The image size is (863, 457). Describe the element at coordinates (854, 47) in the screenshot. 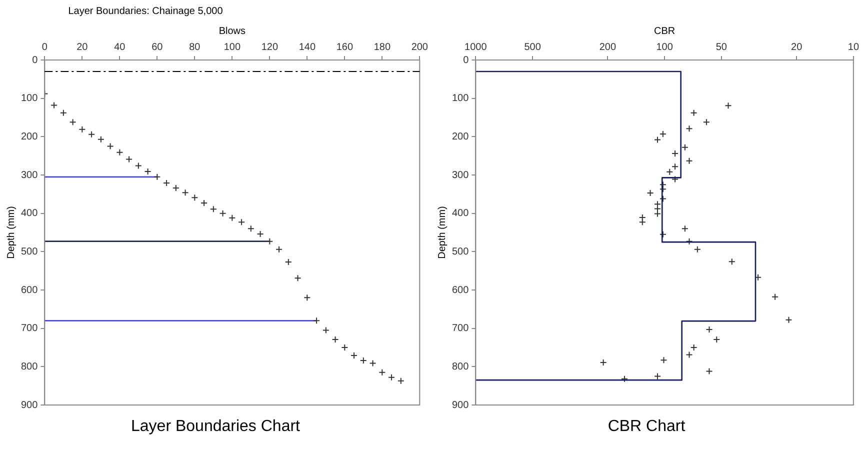

I see `x-tick-label: 10` at that location.